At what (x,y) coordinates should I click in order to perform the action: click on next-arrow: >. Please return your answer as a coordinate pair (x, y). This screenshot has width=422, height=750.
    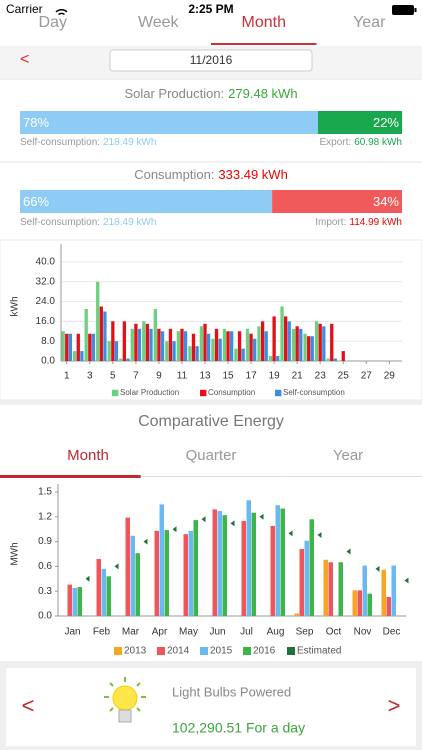
    Looking at the image, I should click on (394, 705).